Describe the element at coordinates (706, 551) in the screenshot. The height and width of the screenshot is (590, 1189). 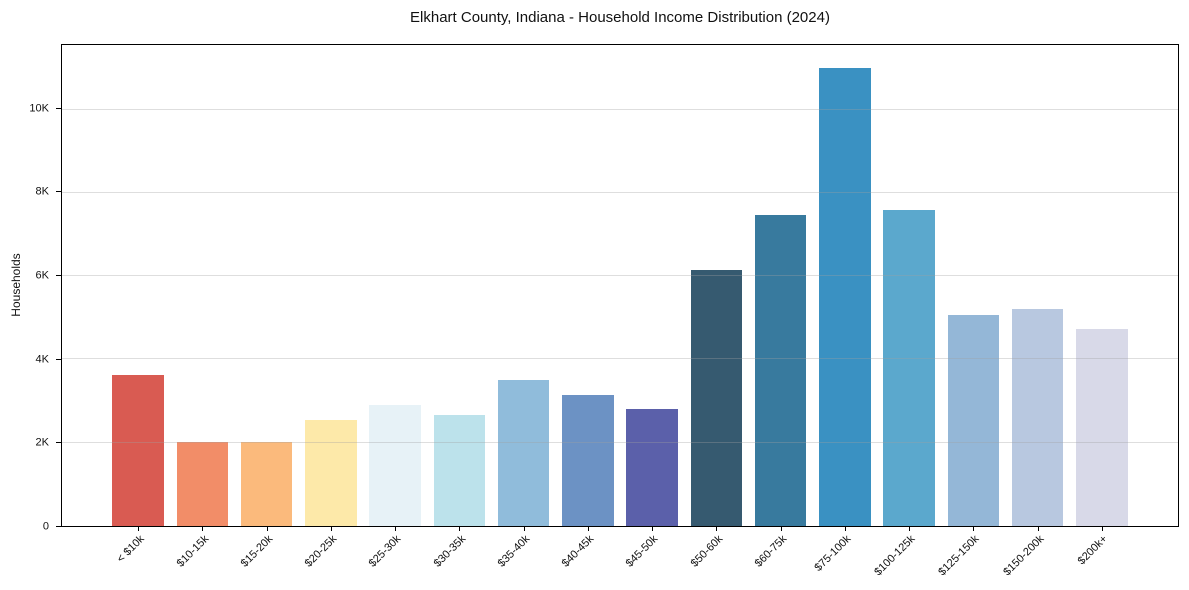
I see `x-tick-label: $50-60k` at that location.